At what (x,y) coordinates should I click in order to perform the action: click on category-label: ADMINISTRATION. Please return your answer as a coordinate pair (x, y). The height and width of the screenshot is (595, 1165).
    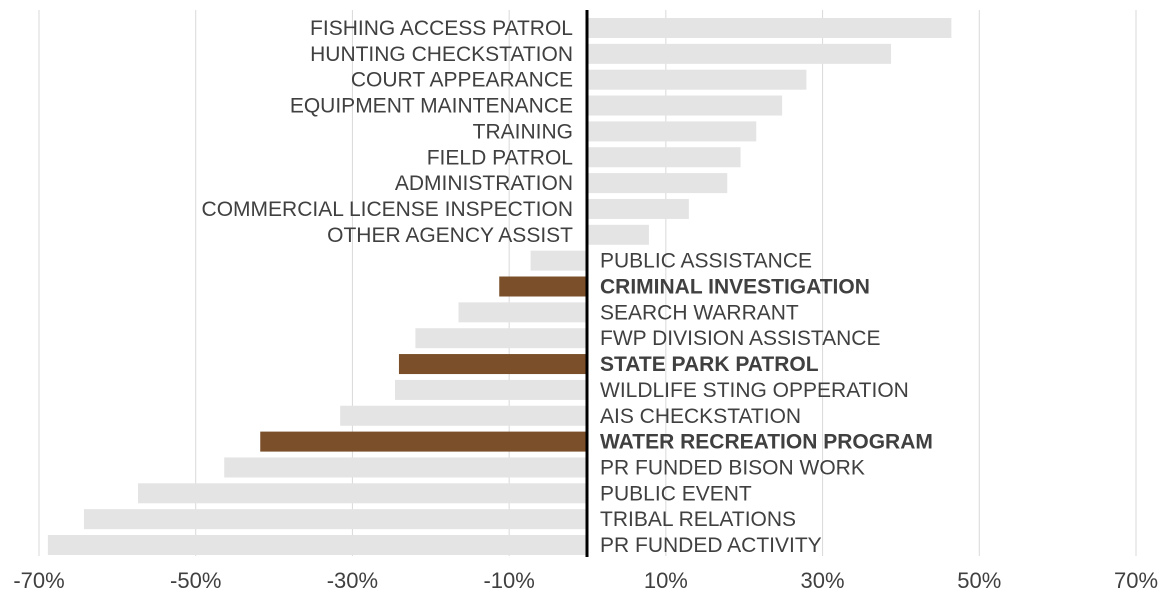
    Looking at the image, I should click on (484, 183).